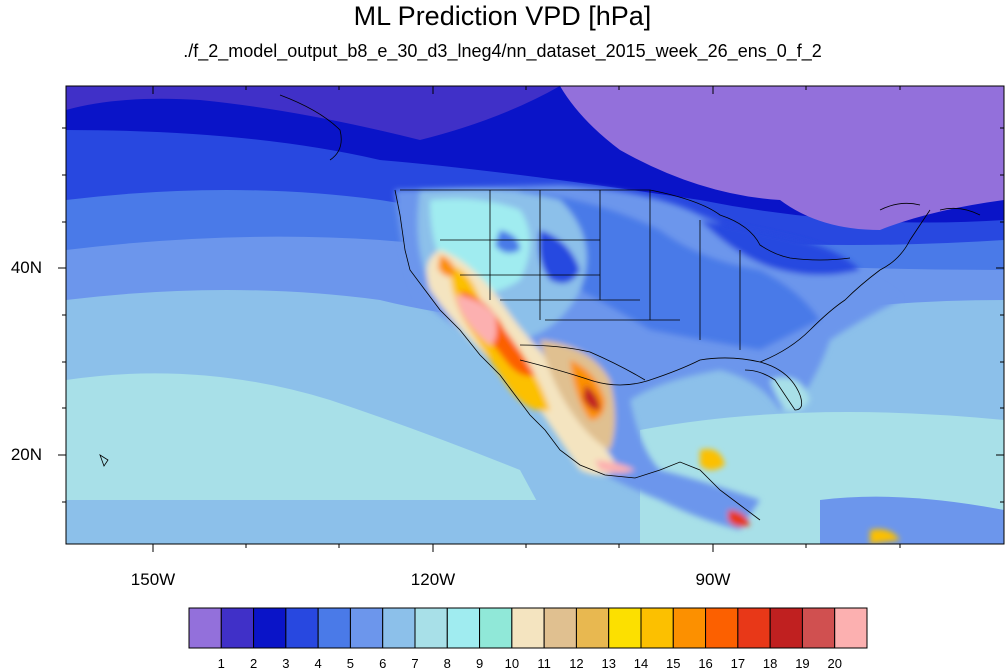 The height and width of the screenshot is (672, 1005). Describe the element at coordinates (253, 663) in the screenshot. I see `colorbar-label: 2` at that location.